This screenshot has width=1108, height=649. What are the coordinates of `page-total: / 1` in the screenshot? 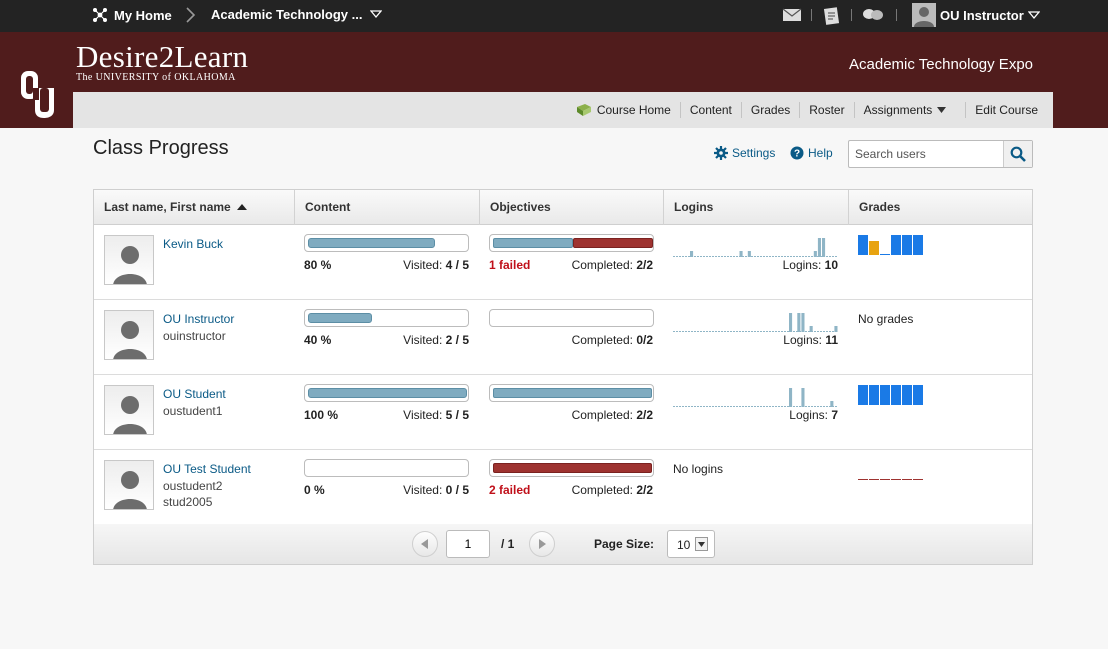 It's located at (508, 544).